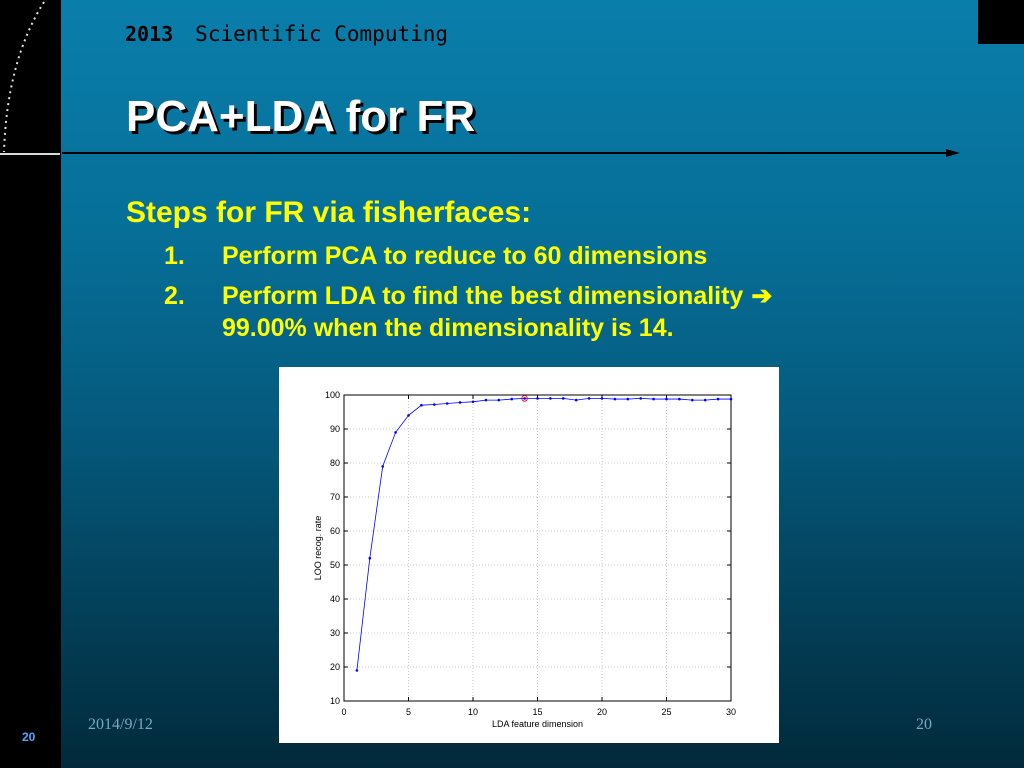  Describe the element at coordinates (322, 34) in the screenshot. I see `course-name: Scientific Computing` at that location.